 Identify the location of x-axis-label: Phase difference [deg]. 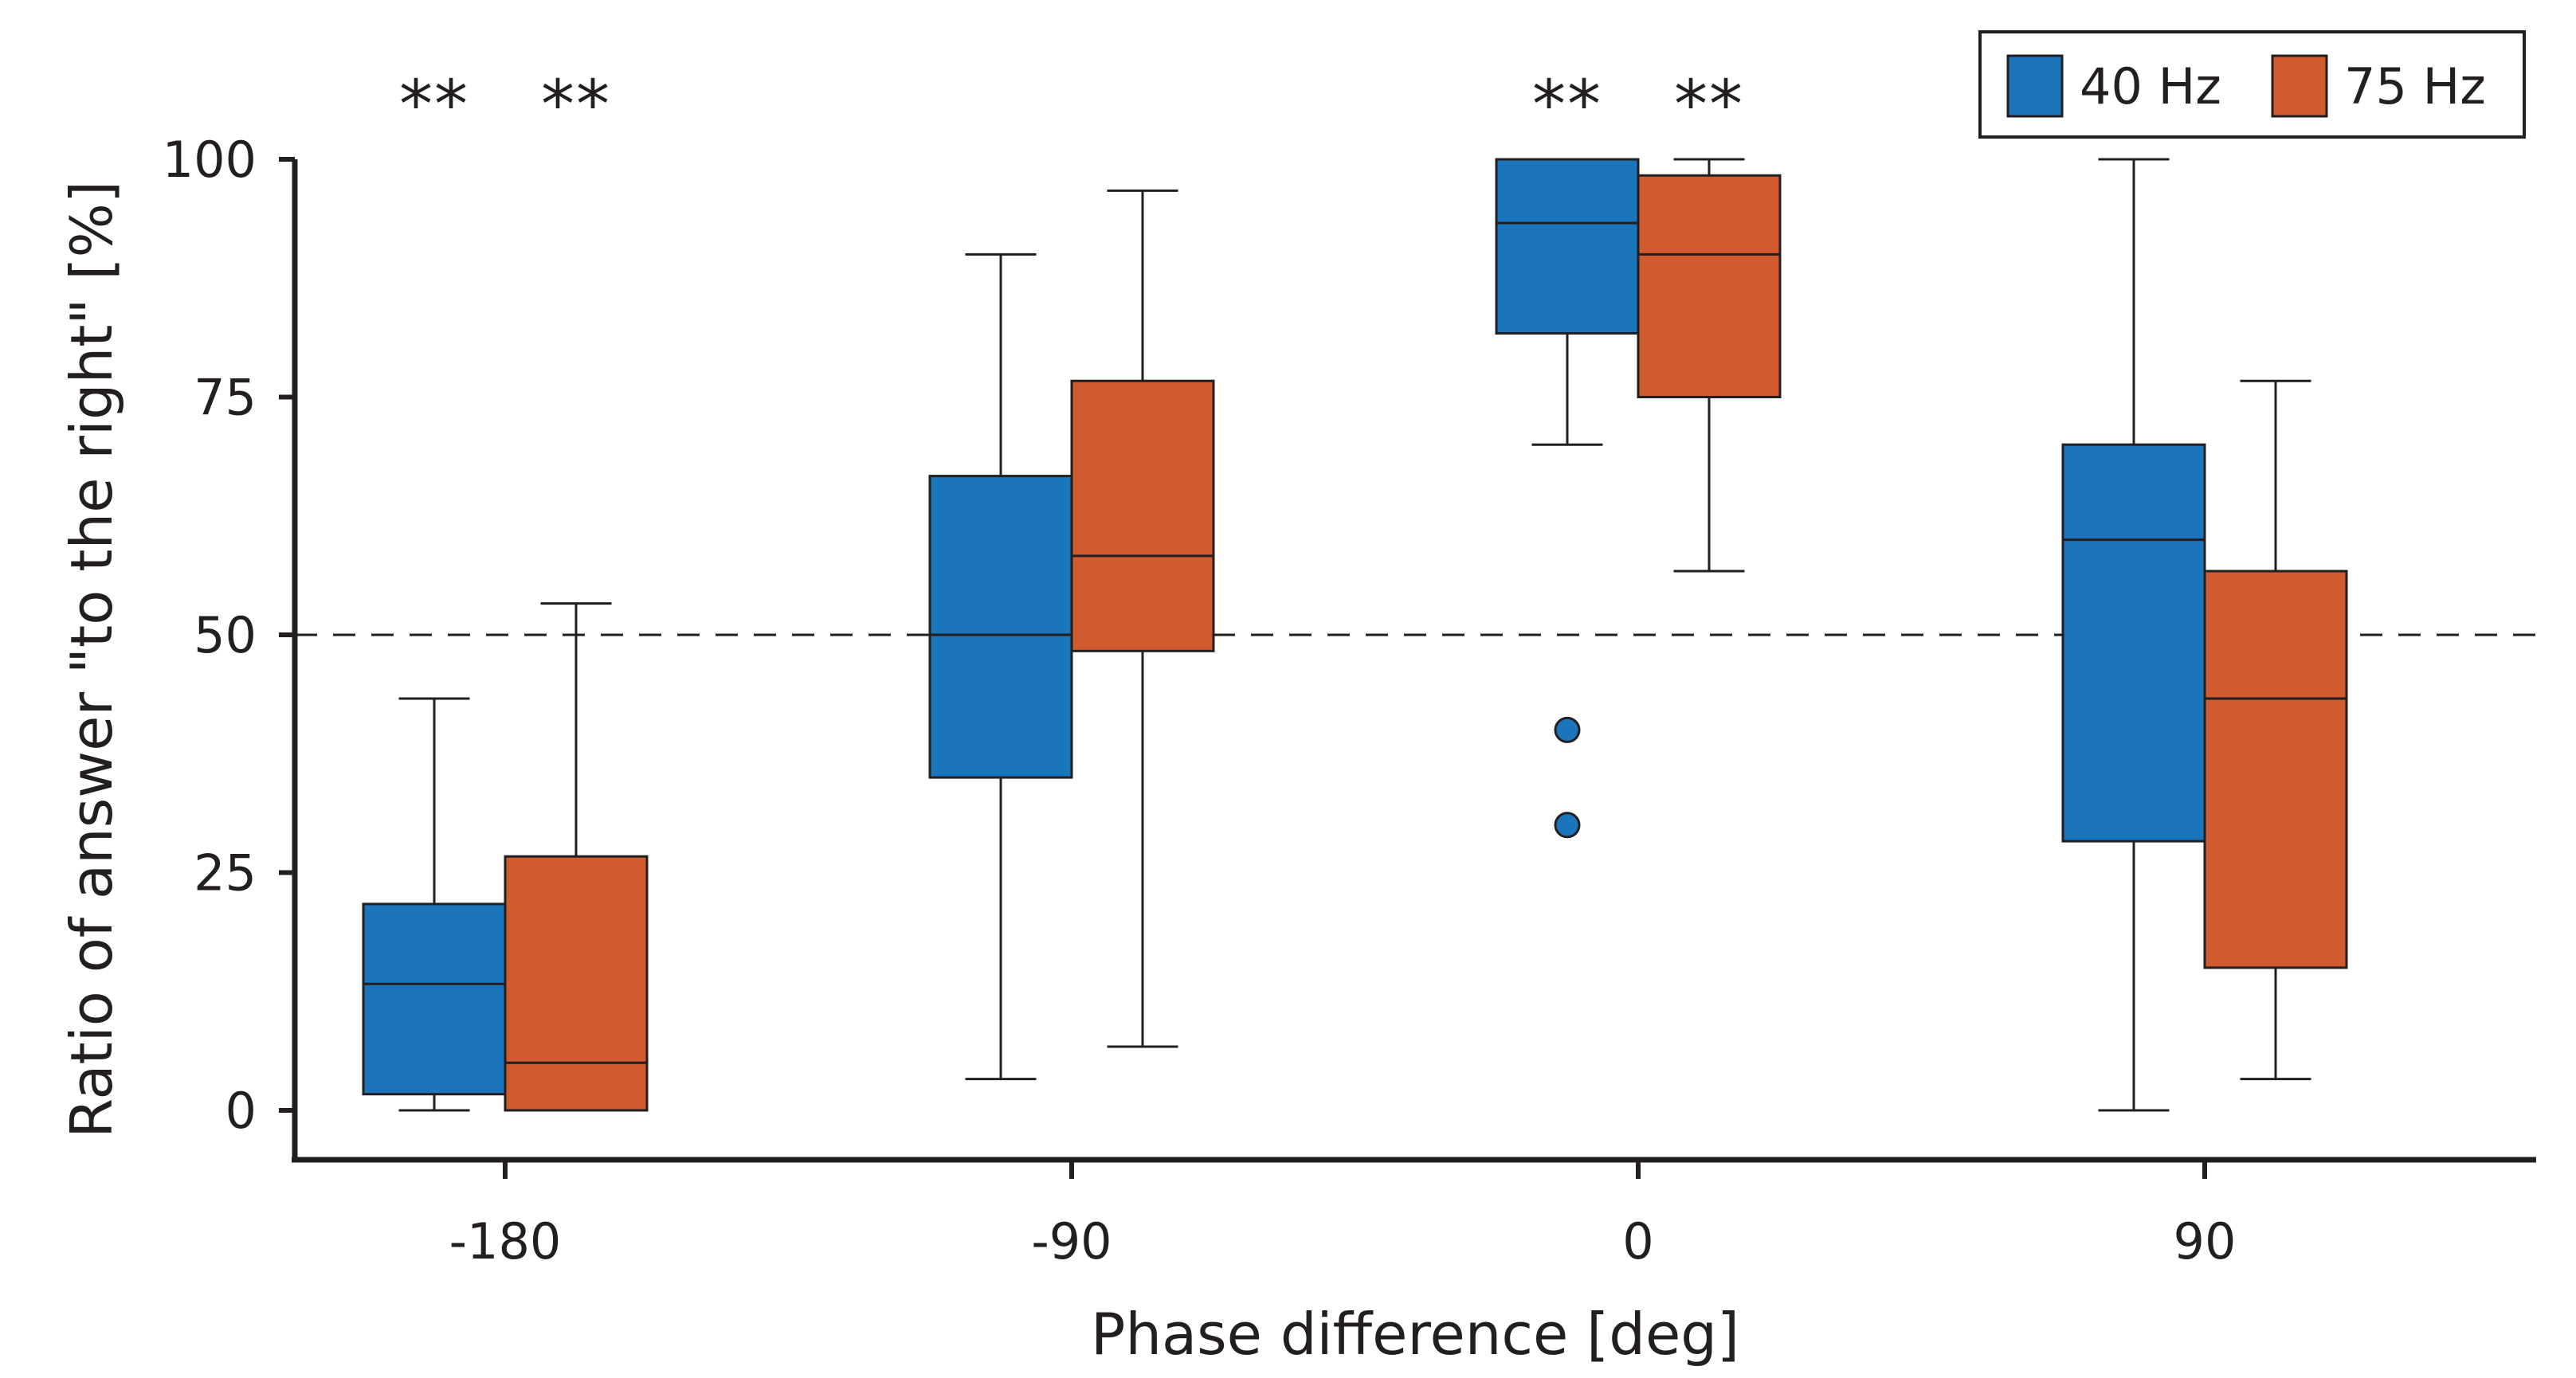
(1415, 1334).